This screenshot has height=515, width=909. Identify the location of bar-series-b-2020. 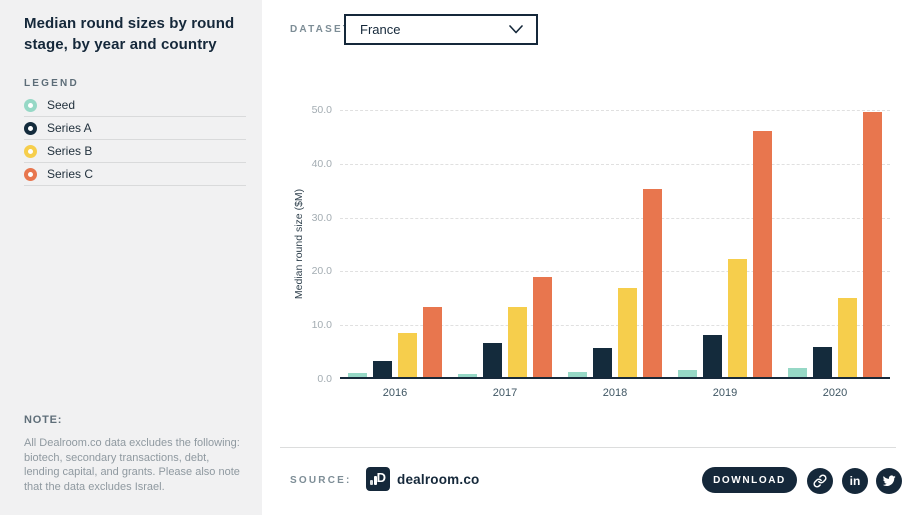
(847, 337).